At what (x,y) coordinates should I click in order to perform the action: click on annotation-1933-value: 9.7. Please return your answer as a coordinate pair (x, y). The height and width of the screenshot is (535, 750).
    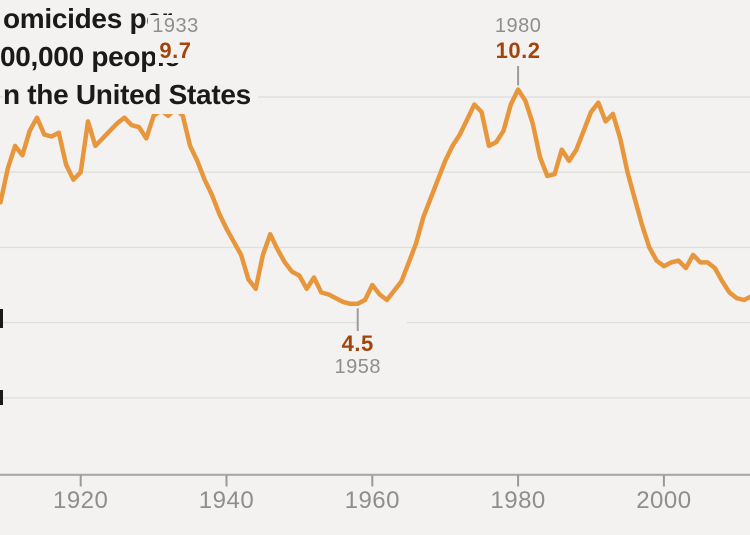
    Looking at the image, I should click on (175, 50).